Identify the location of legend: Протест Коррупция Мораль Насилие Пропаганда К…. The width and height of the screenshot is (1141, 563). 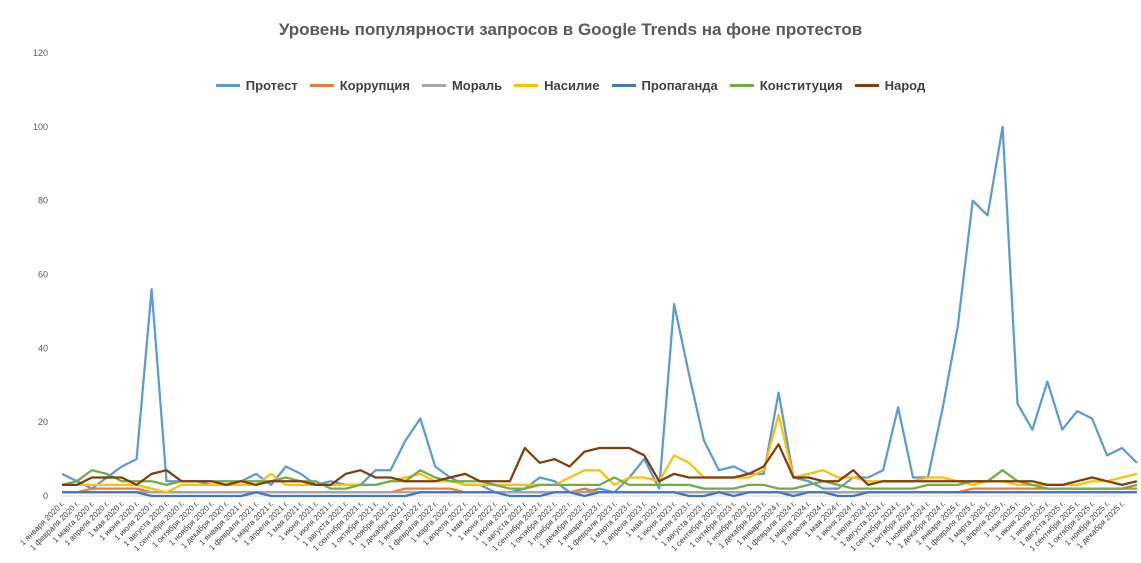
(570, 85).